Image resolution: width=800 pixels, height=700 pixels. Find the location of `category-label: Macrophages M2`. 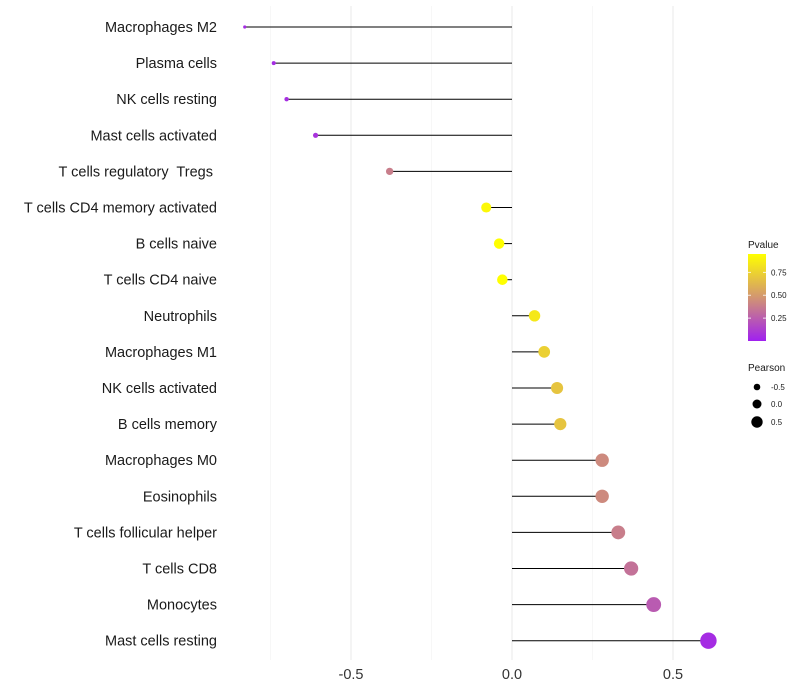

category-label: Macrophages M2 is located at coordinates (161, 28).